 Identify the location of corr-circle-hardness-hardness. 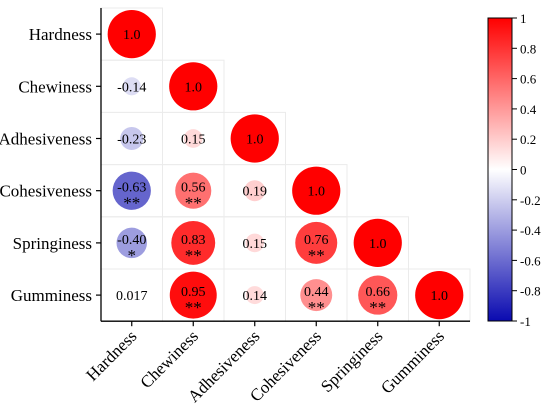
(131, 34).